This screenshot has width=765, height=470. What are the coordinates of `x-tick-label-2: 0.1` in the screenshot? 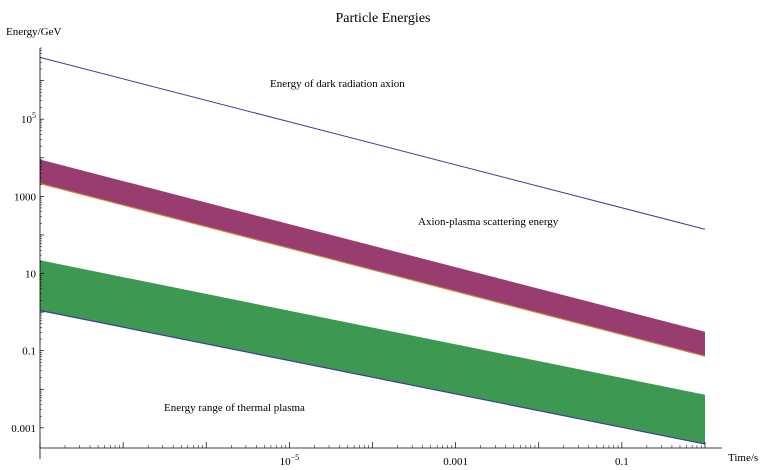 It's located at (622, 462).